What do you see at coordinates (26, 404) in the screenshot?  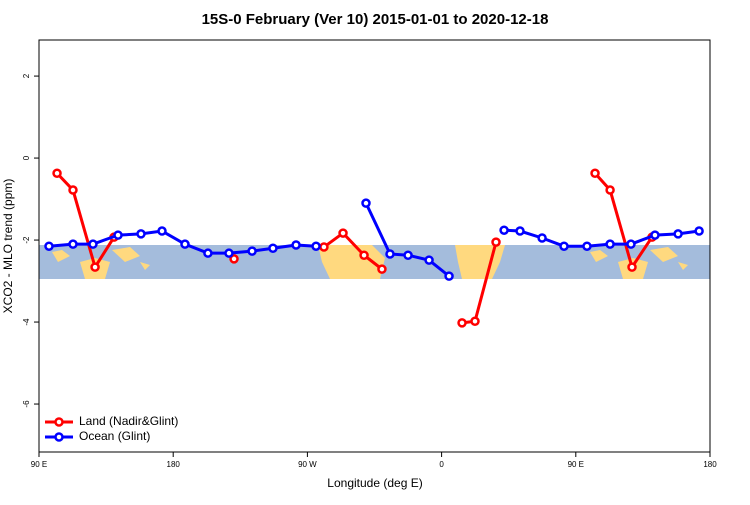 I see `y-tick-label: -6` at bounding box center [26, 404].